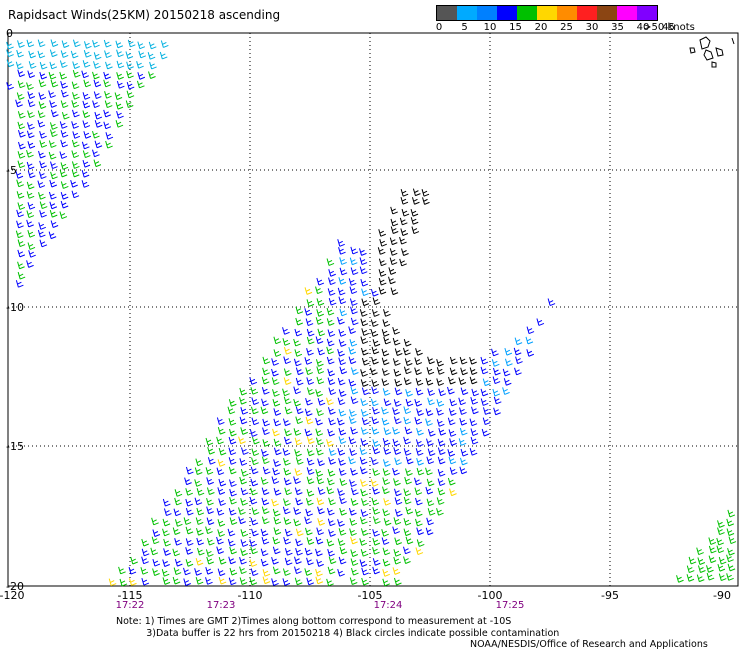 This screenshot has width=740, height=650. Describe the element at coordinates (592, 27) in the screenshot. I see `legend-label: 30` at that location.